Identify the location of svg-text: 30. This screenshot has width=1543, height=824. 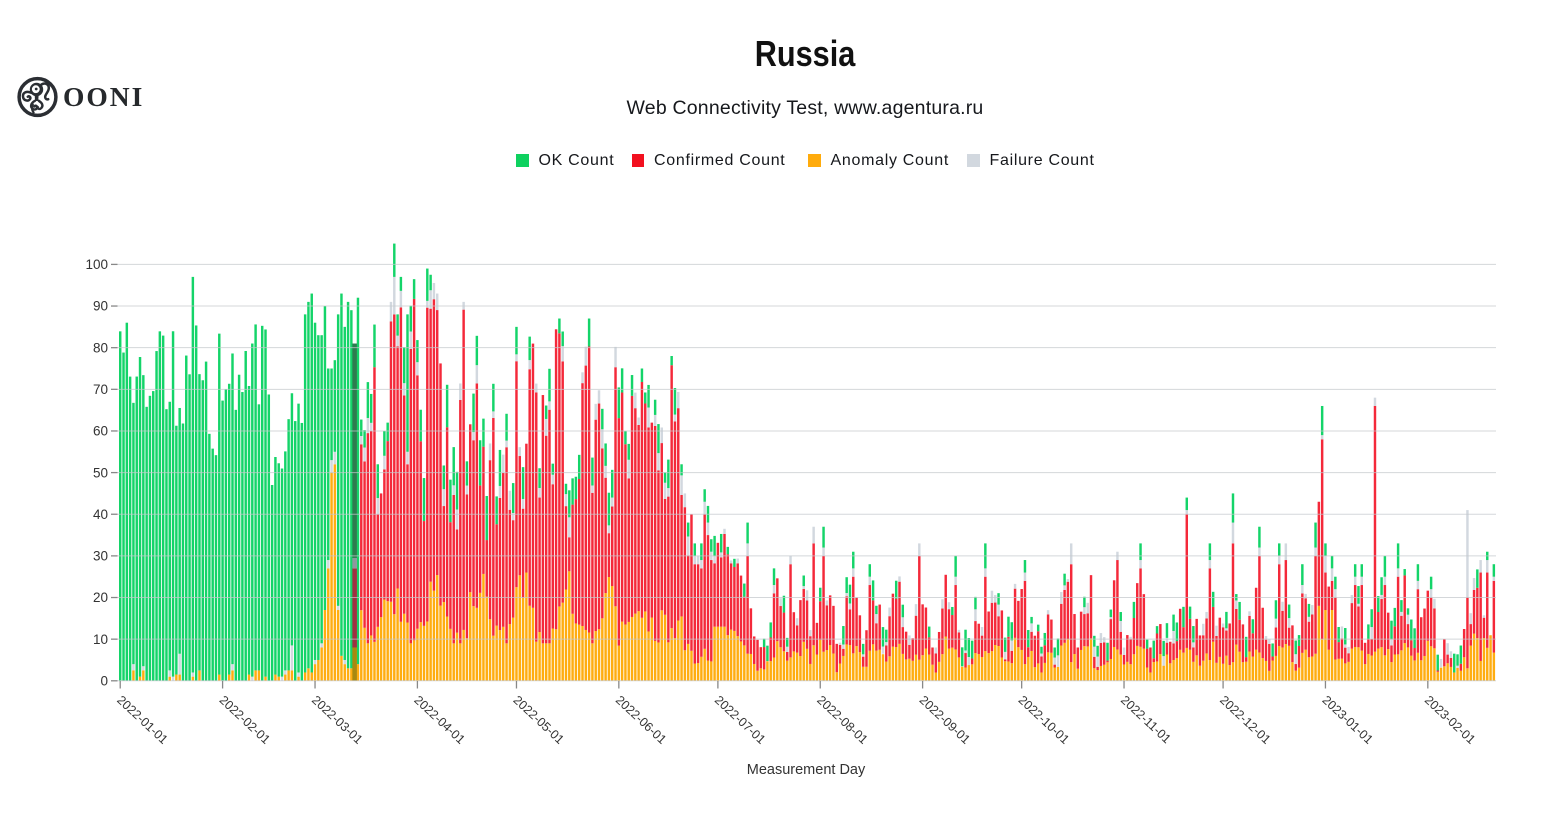
(100, 556).